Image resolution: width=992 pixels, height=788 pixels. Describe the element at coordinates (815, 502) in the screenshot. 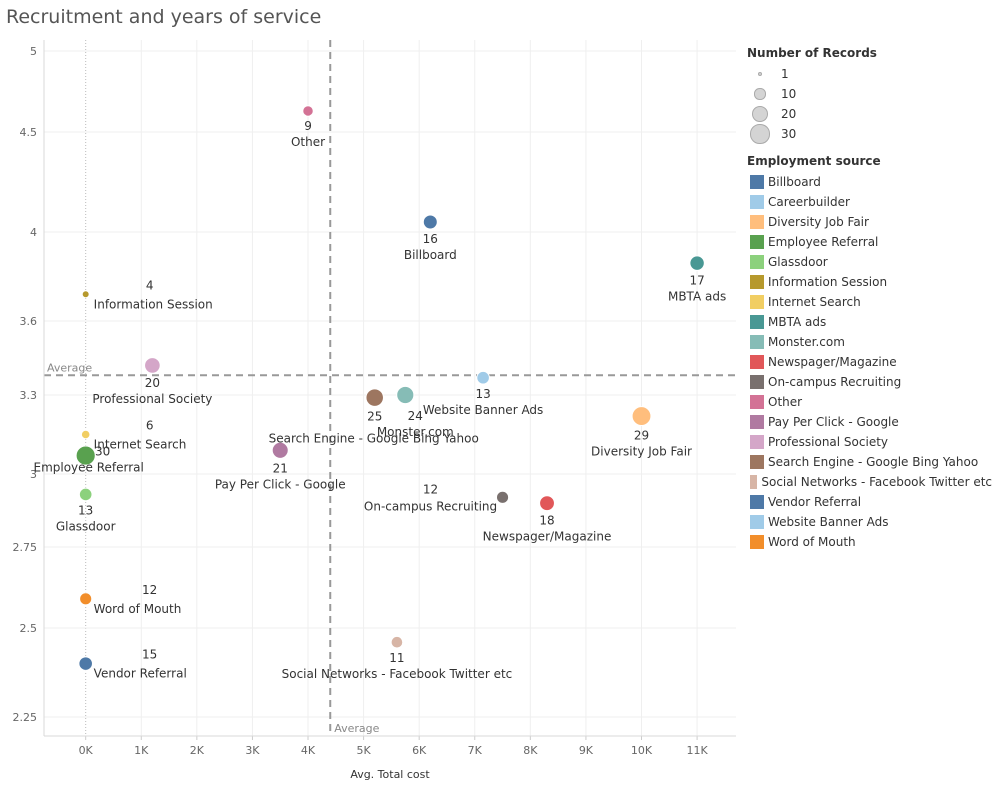

I see `color-legend-label: Vendor Referral` at that location.